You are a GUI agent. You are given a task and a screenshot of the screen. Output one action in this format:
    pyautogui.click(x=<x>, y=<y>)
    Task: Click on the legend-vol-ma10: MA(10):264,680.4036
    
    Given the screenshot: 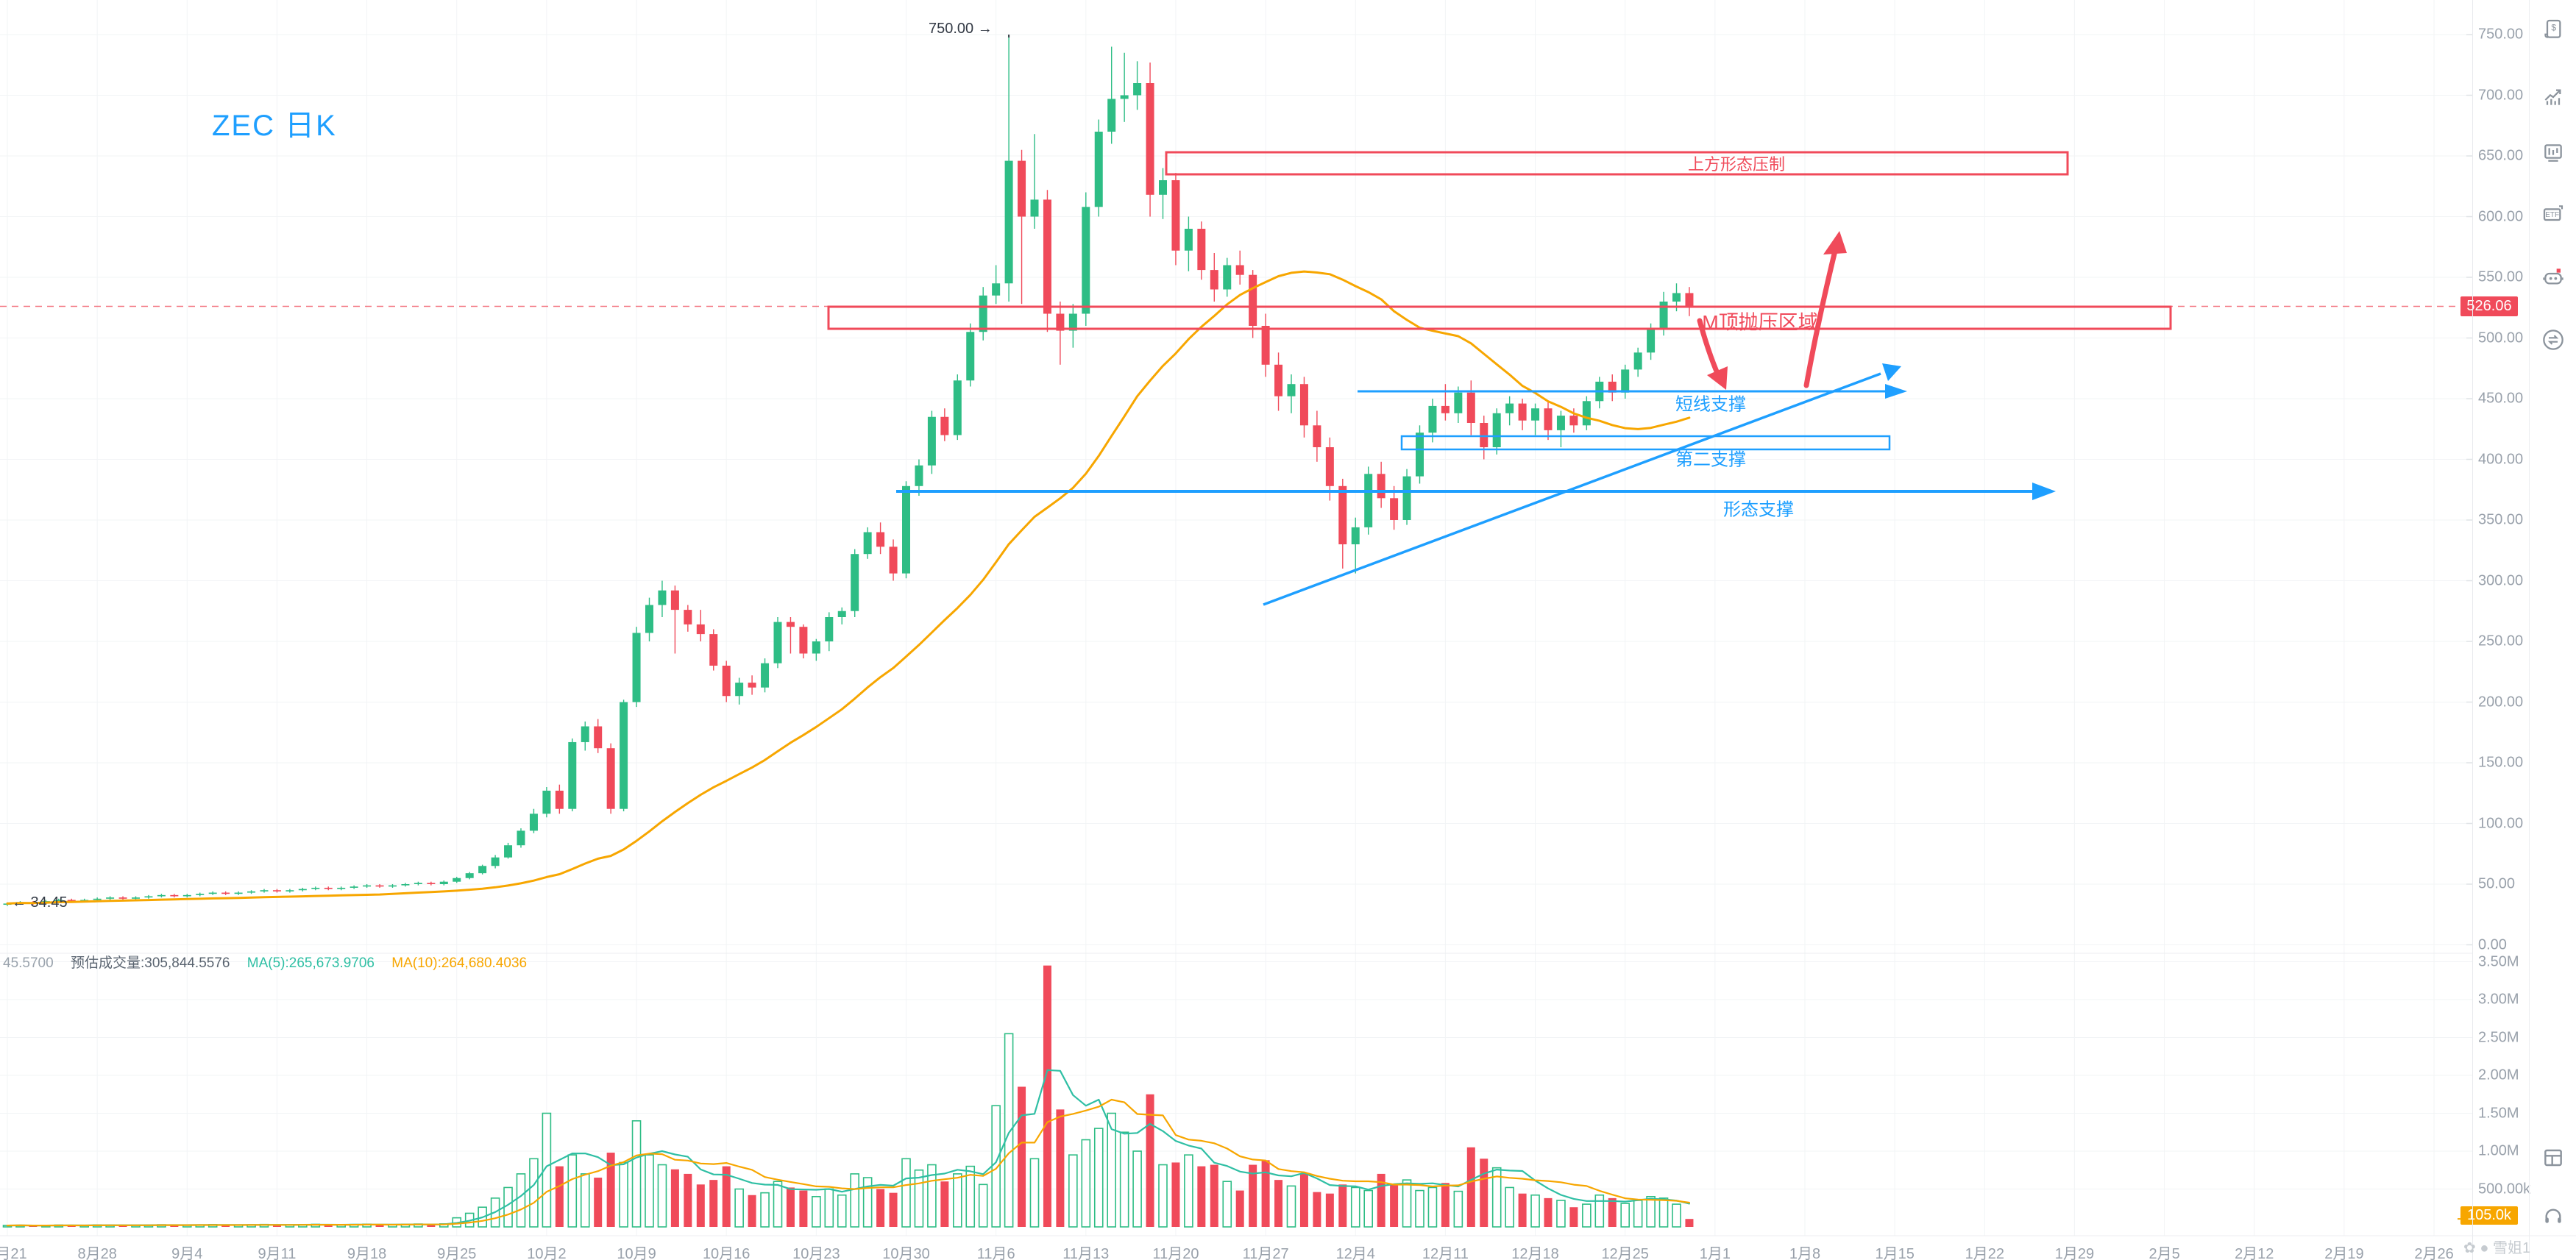 What is the action you would take?
    pyautogui.click(x=459, y=963)
    